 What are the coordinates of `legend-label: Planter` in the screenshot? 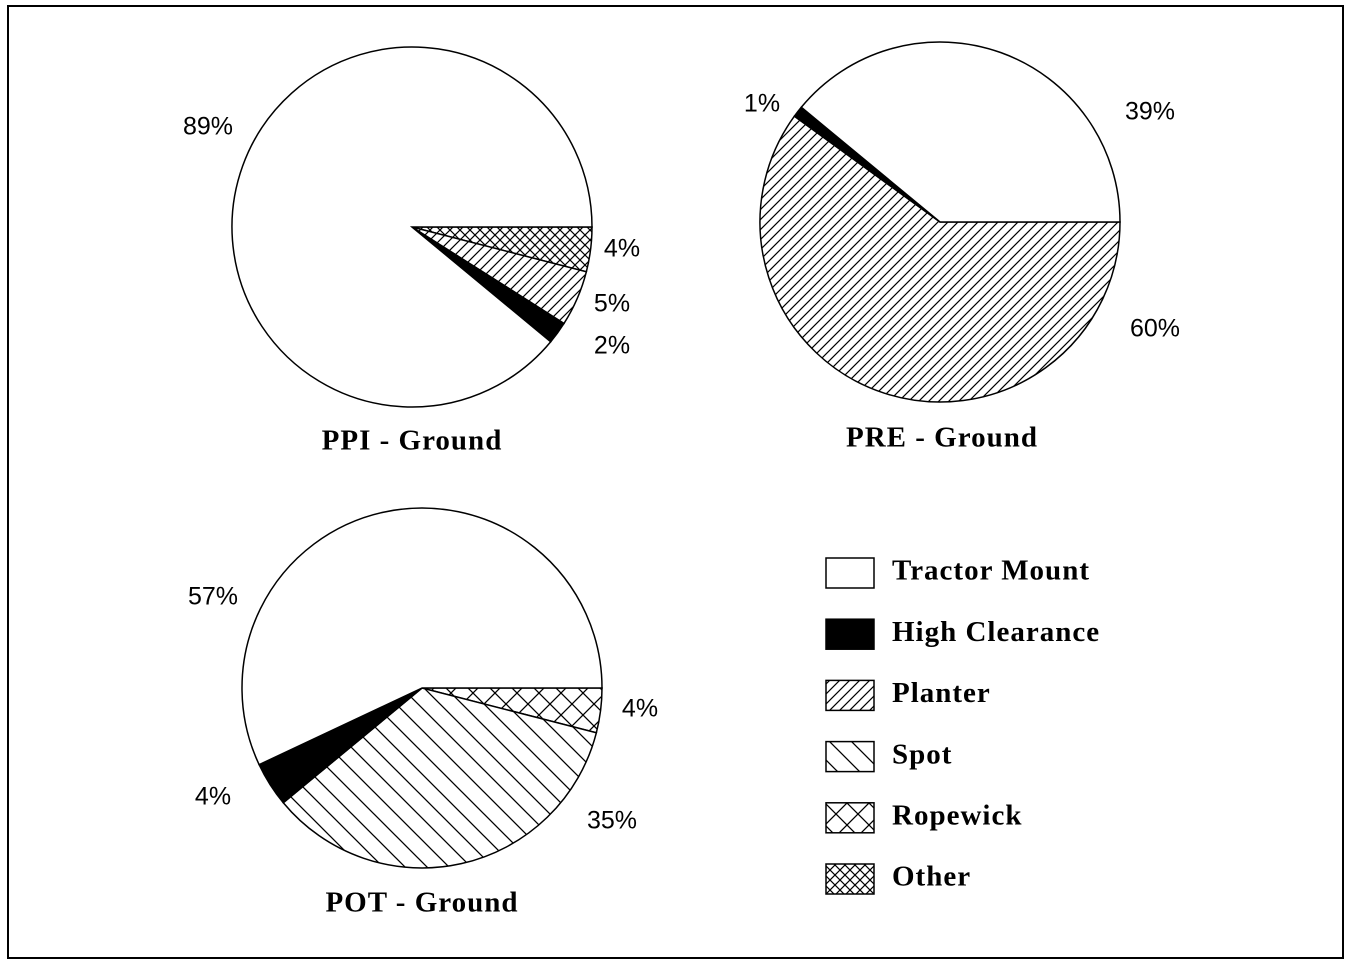 It's located at (941, 693).